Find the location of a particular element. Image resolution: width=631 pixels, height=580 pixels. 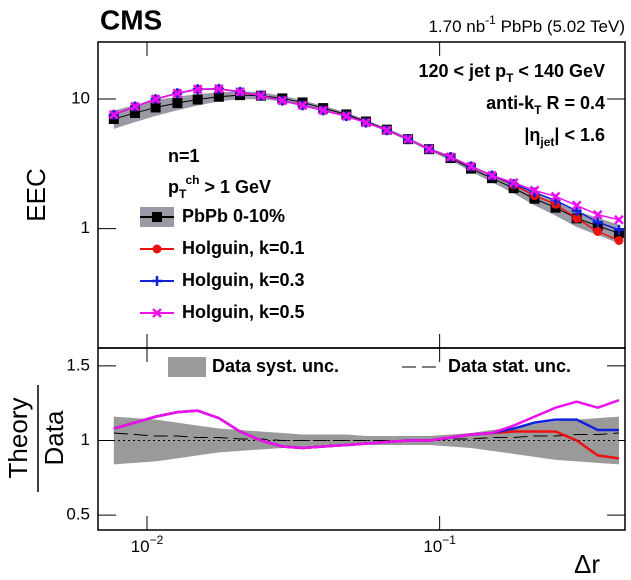

annotation: |ηjet| < 1.6 is located at coordinates (564, 137).